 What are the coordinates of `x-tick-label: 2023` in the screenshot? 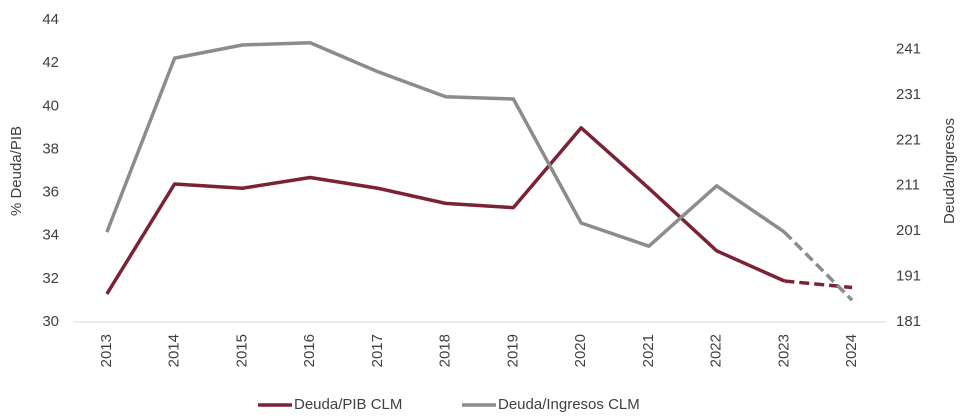 It's located at (783, 350).